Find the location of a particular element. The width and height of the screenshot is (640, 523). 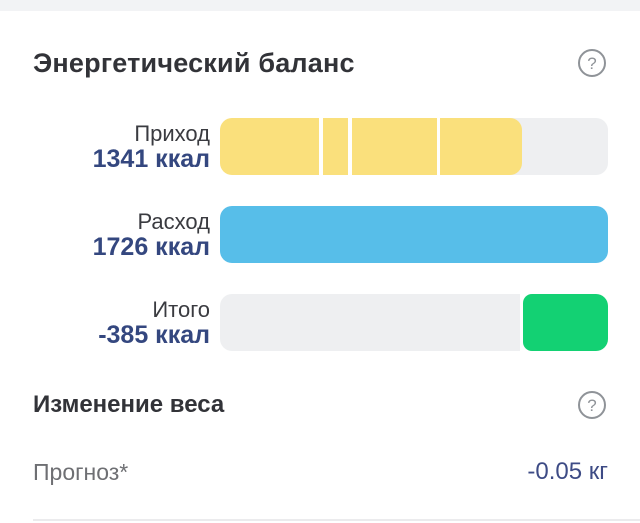

page-title: Энергетический баланс is located at coordinates (194, 63).